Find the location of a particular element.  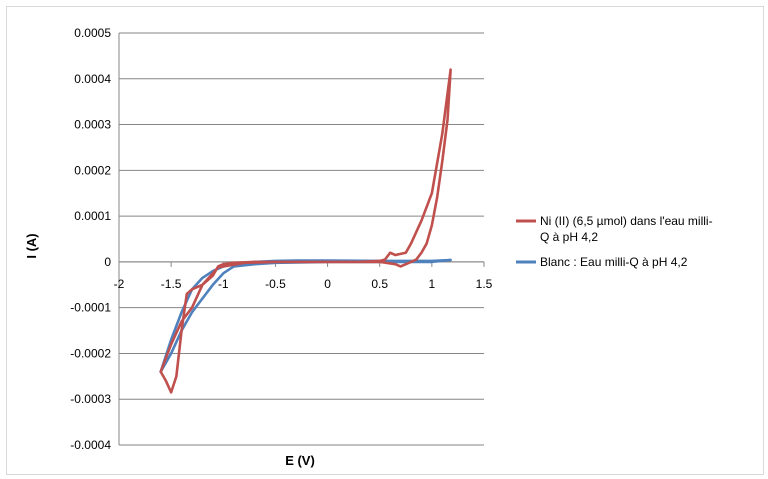

y-axis-title: I (A) is located at coordinates (31, 245).